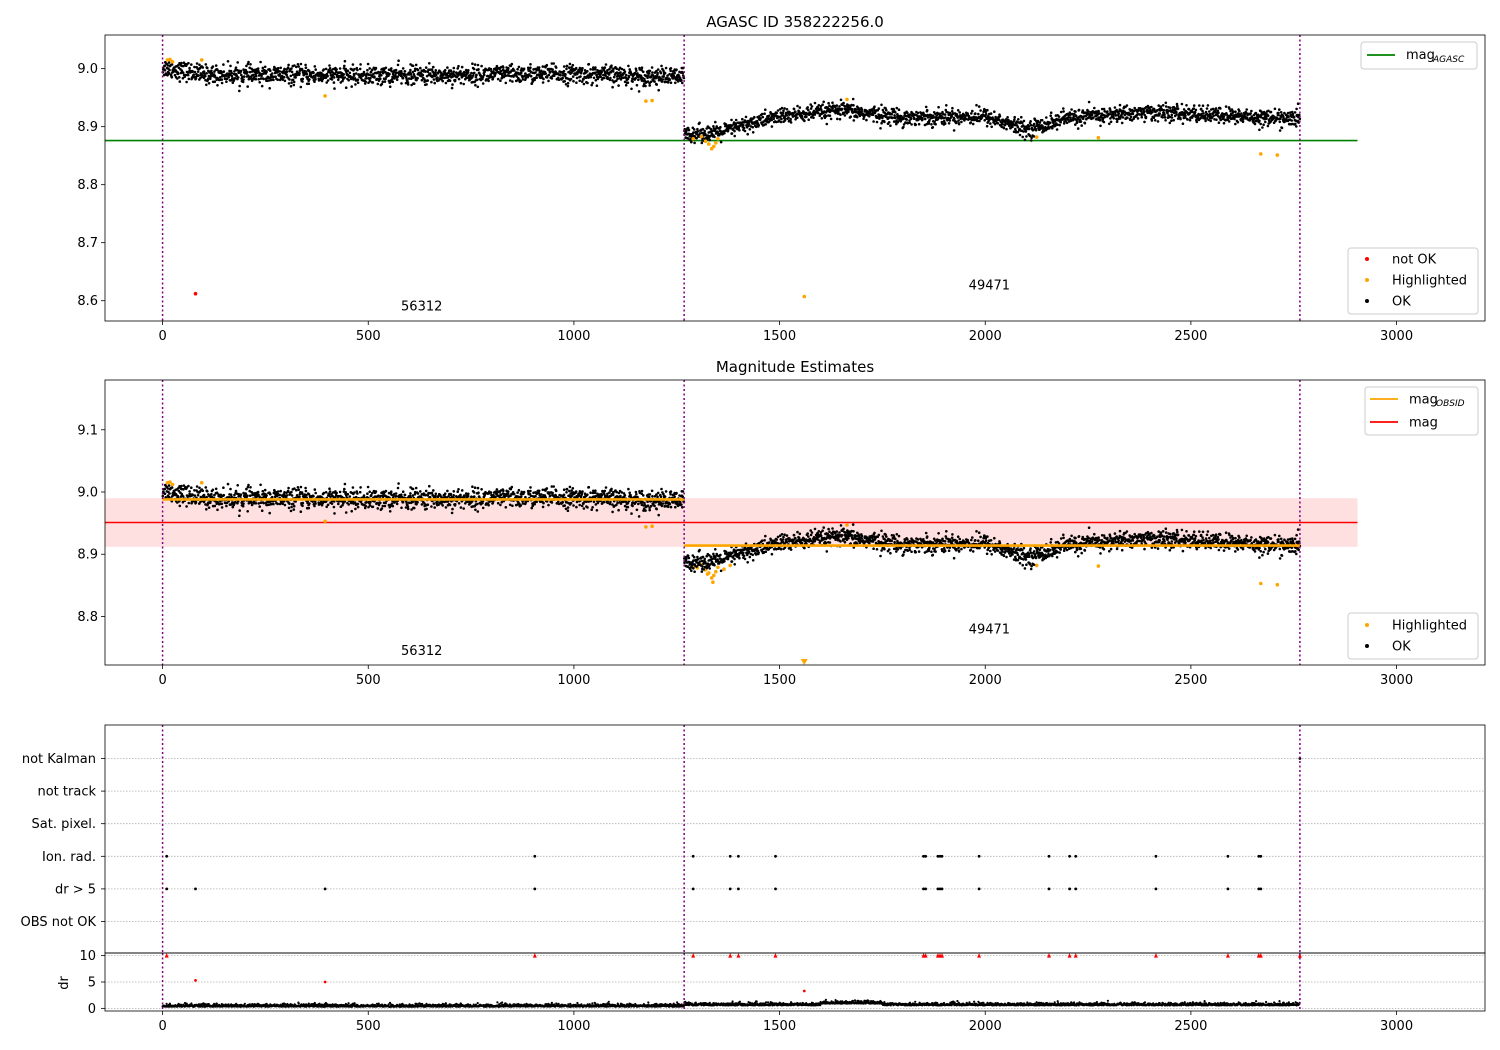 This screenshot has height=1050, width=1500. I want to click on legend-marker, so click(1367, 259).